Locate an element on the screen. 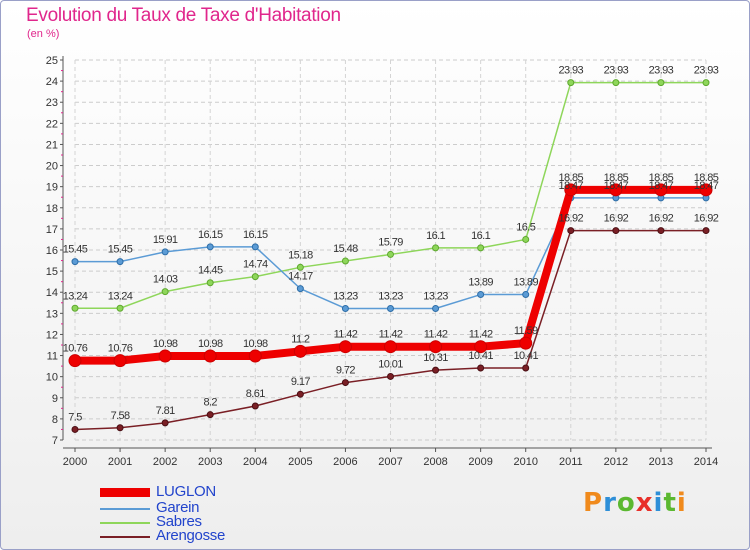  y-tick-label: 18 is located at coordinates (52, 209).